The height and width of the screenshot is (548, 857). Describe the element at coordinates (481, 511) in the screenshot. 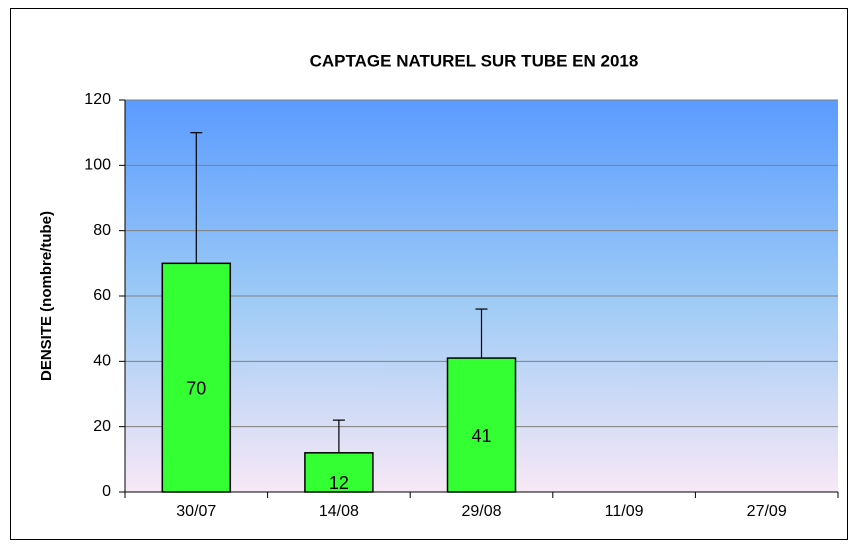

I see `x-tick-label: 29/08` at that location.